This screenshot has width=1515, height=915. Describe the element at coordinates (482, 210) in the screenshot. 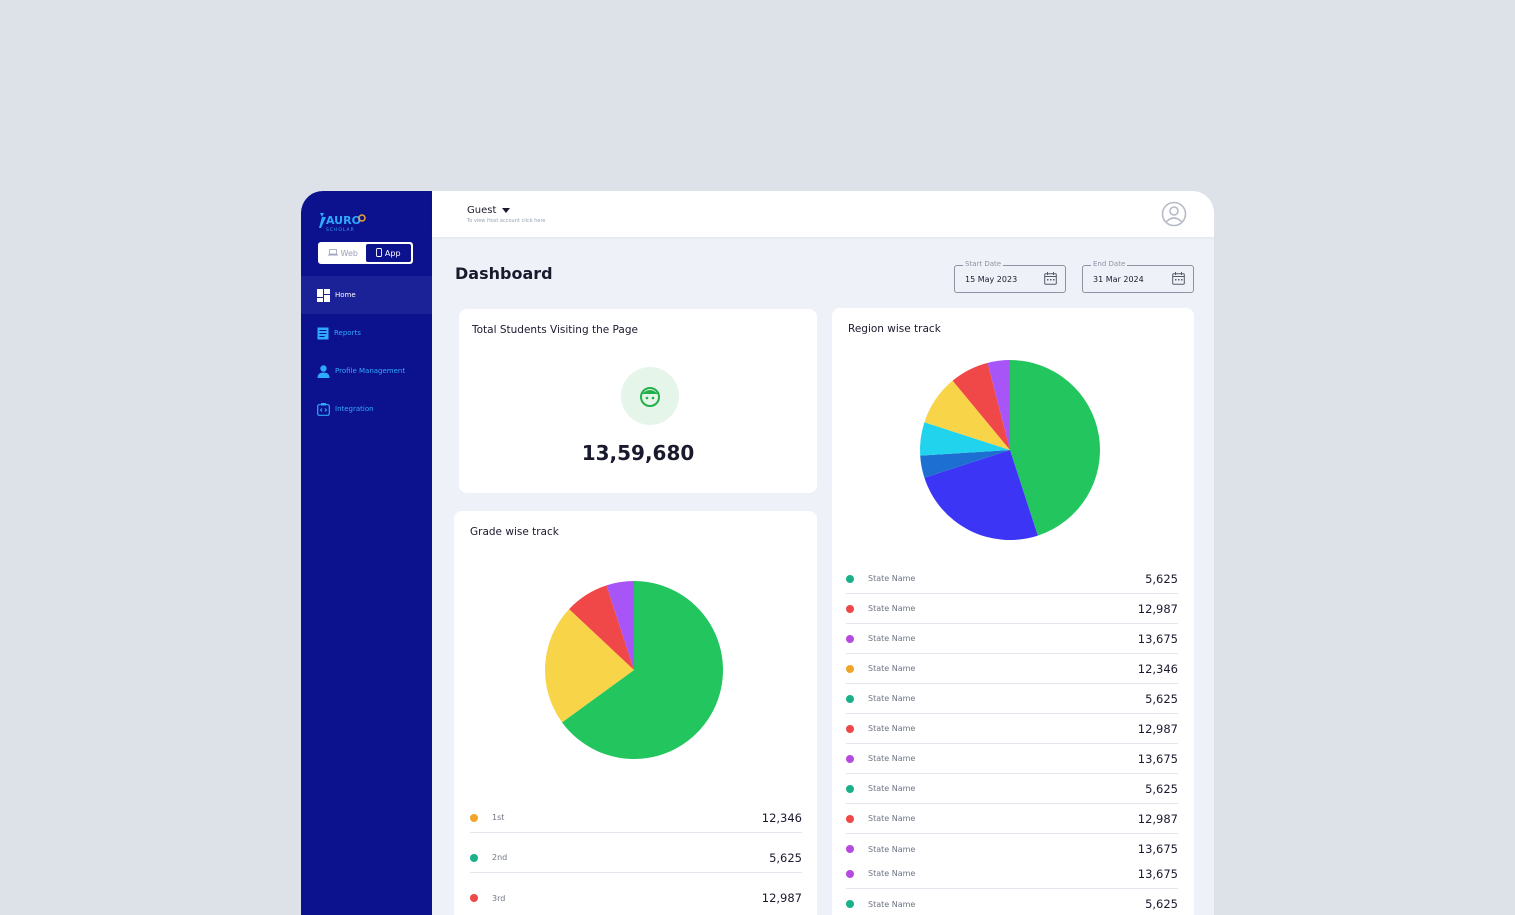

I see `account-name: Guest` at that location.